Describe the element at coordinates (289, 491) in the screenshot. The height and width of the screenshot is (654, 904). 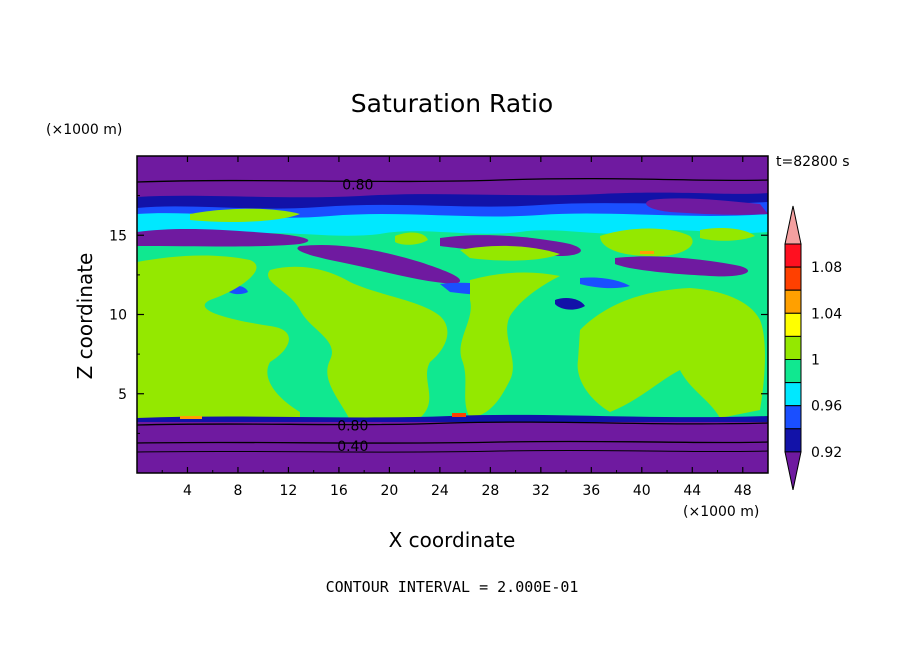
I see `x-tick-label: 12` at that location.